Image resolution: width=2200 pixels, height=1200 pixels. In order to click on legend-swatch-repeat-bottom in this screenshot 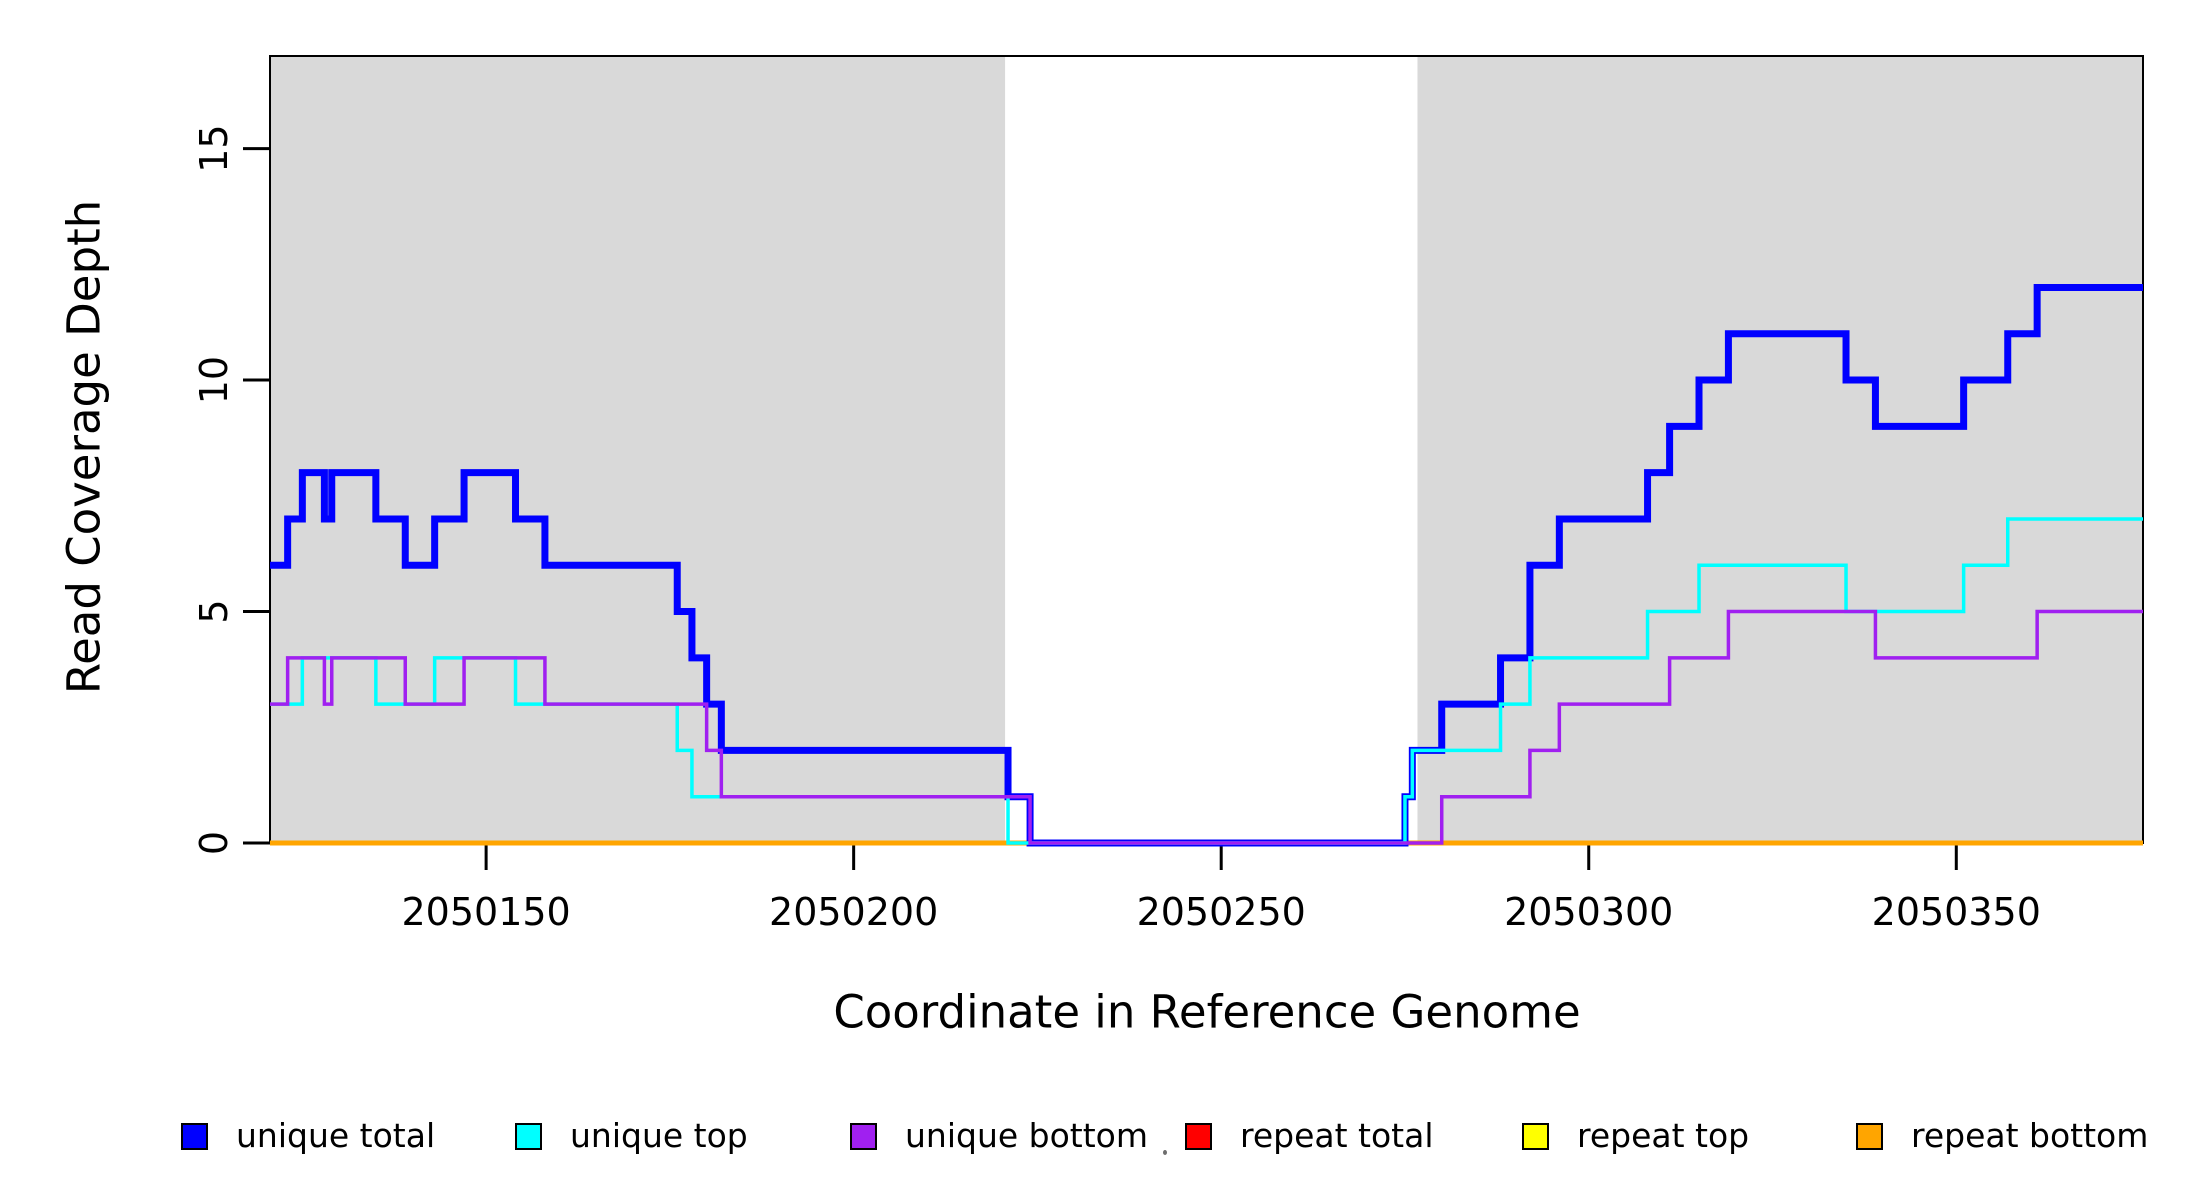, I will do `click(1869, 1136)`.